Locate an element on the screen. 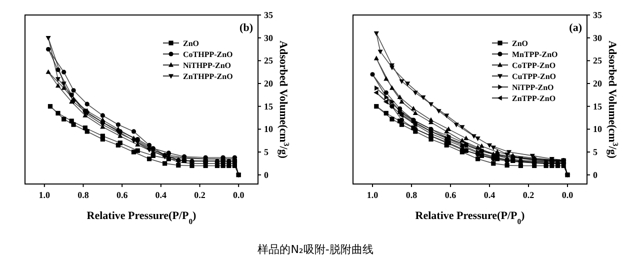 Image resolution: width=631 pixels, height=265 pixels. legend-item: MnTPP-ZnO is located at coordinates (525, 54).